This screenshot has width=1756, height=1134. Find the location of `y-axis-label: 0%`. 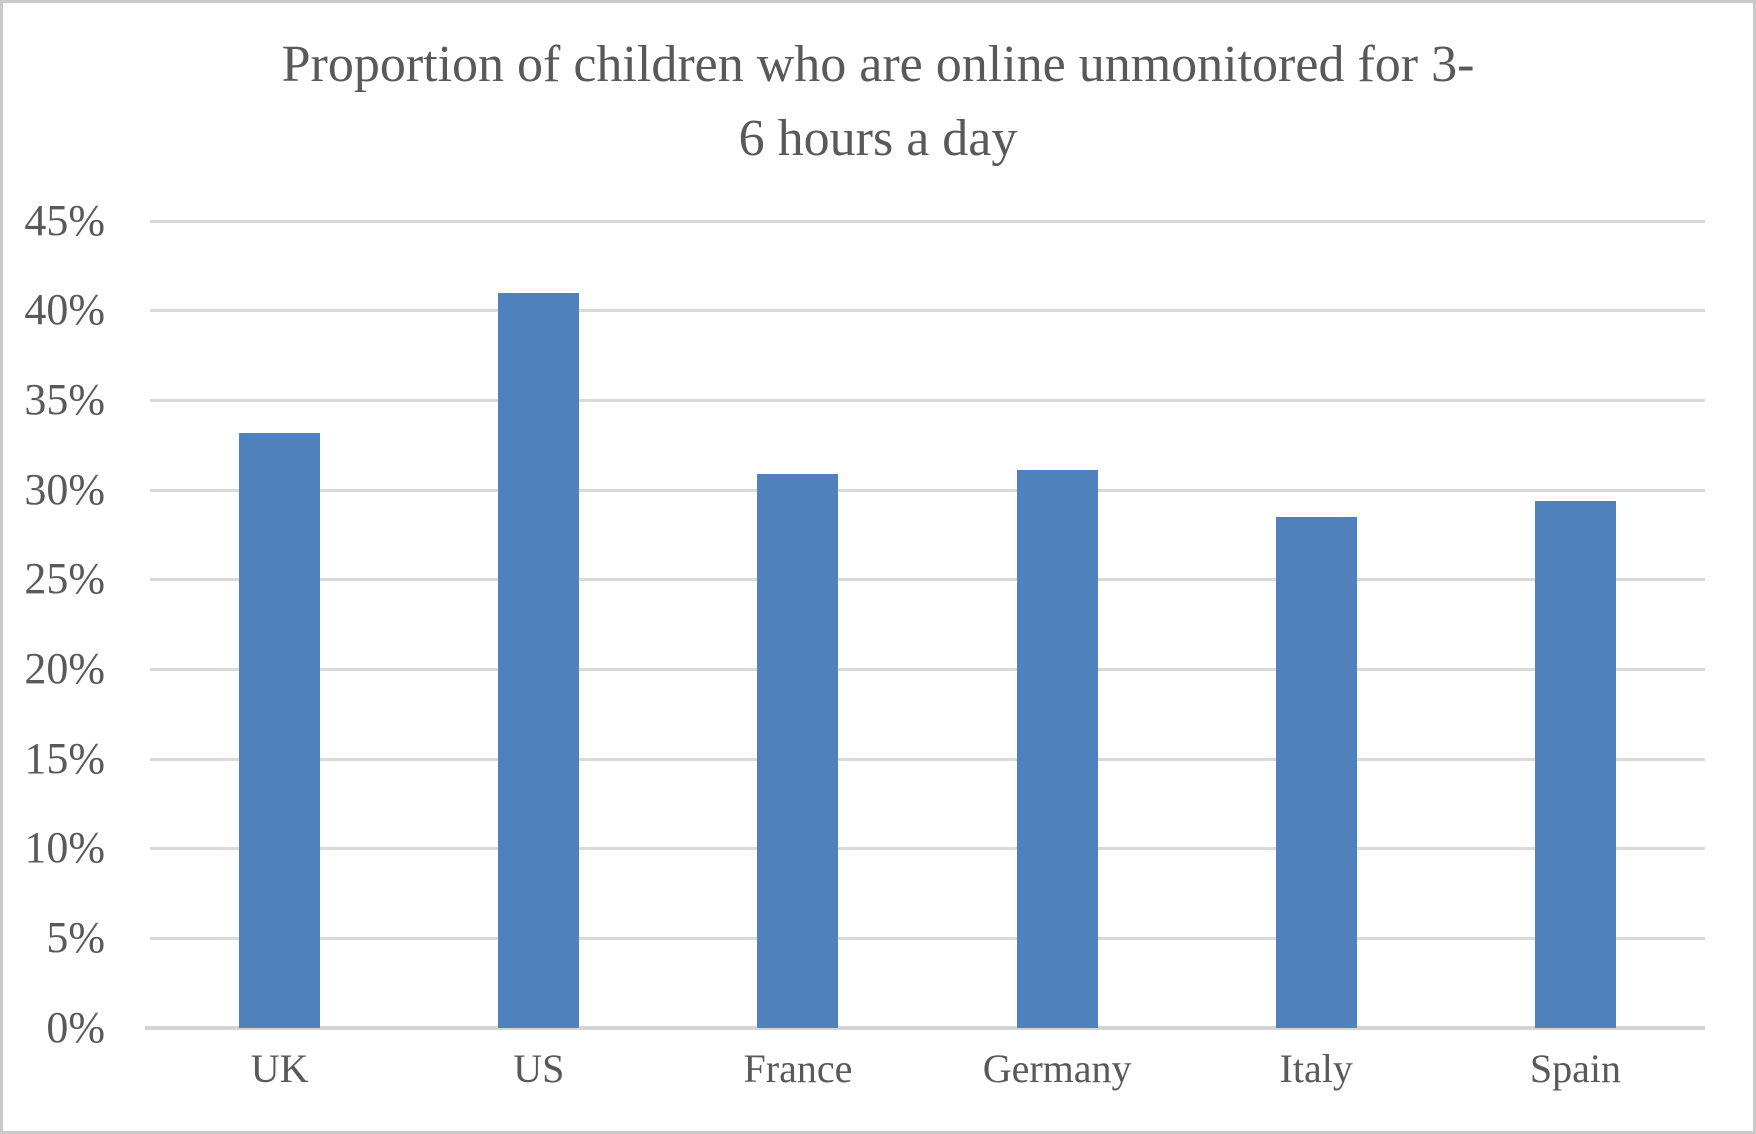

y-axis-label: 0% is located at coordinates (75, 1027).